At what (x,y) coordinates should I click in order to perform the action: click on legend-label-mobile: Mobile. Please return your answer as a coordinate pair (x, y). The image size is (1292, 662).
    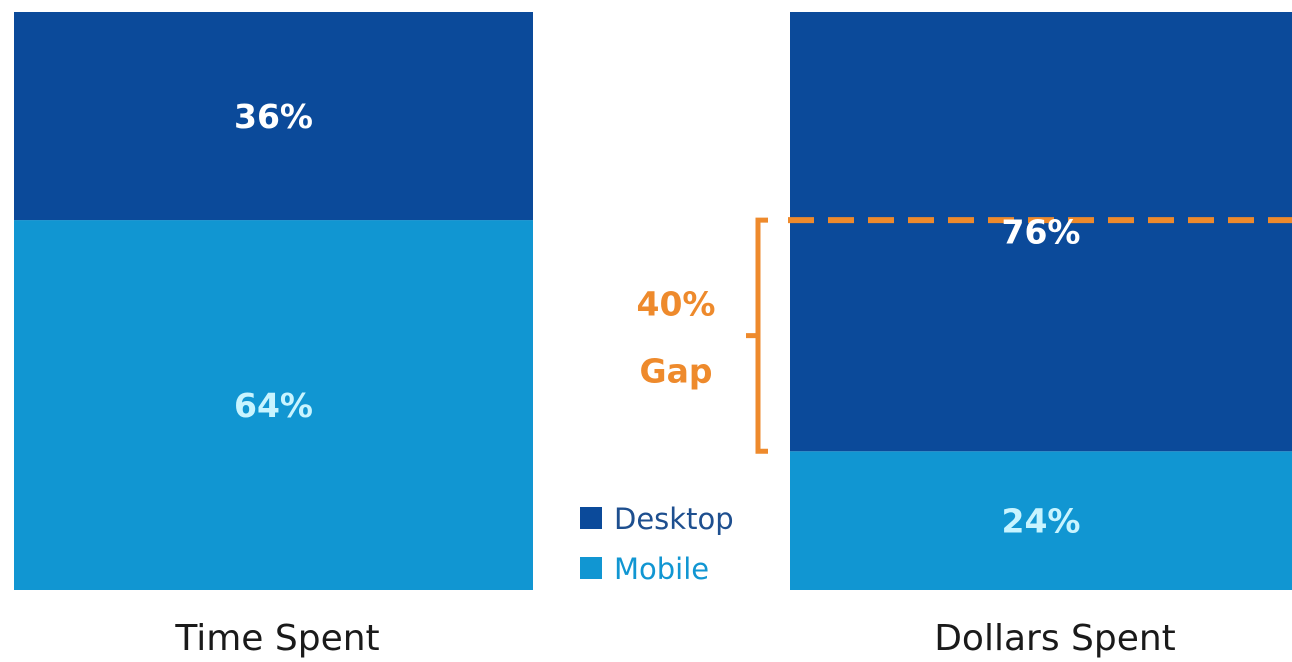
    Looking at the image, I should click on (661, 569).